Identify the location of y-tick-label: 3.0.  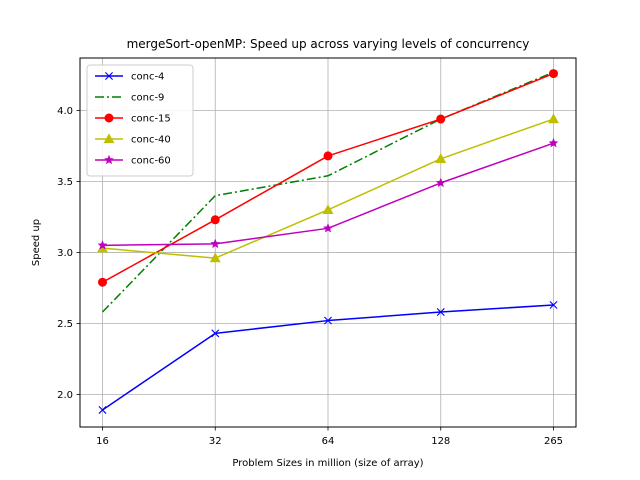
(65, 253).